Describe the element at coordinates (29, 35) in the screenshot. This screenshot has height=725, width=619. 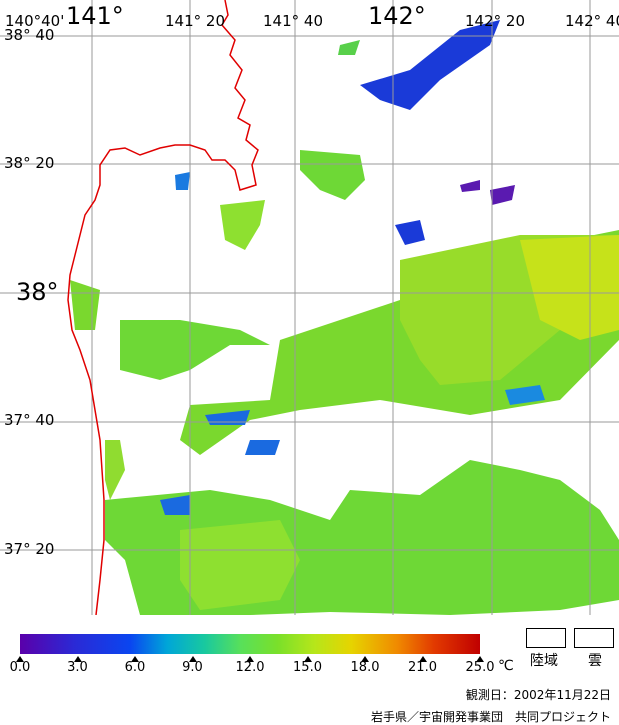
I see `lat-label-38-40: 38° 40` at that location.